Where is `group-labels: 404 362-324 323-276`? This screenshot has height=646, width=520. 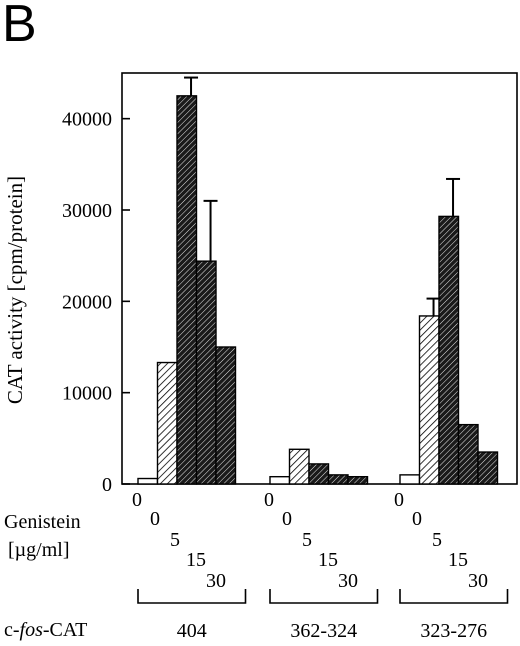 group-labels: 404 362-324 323-276 is located at coordinates (332, 631).